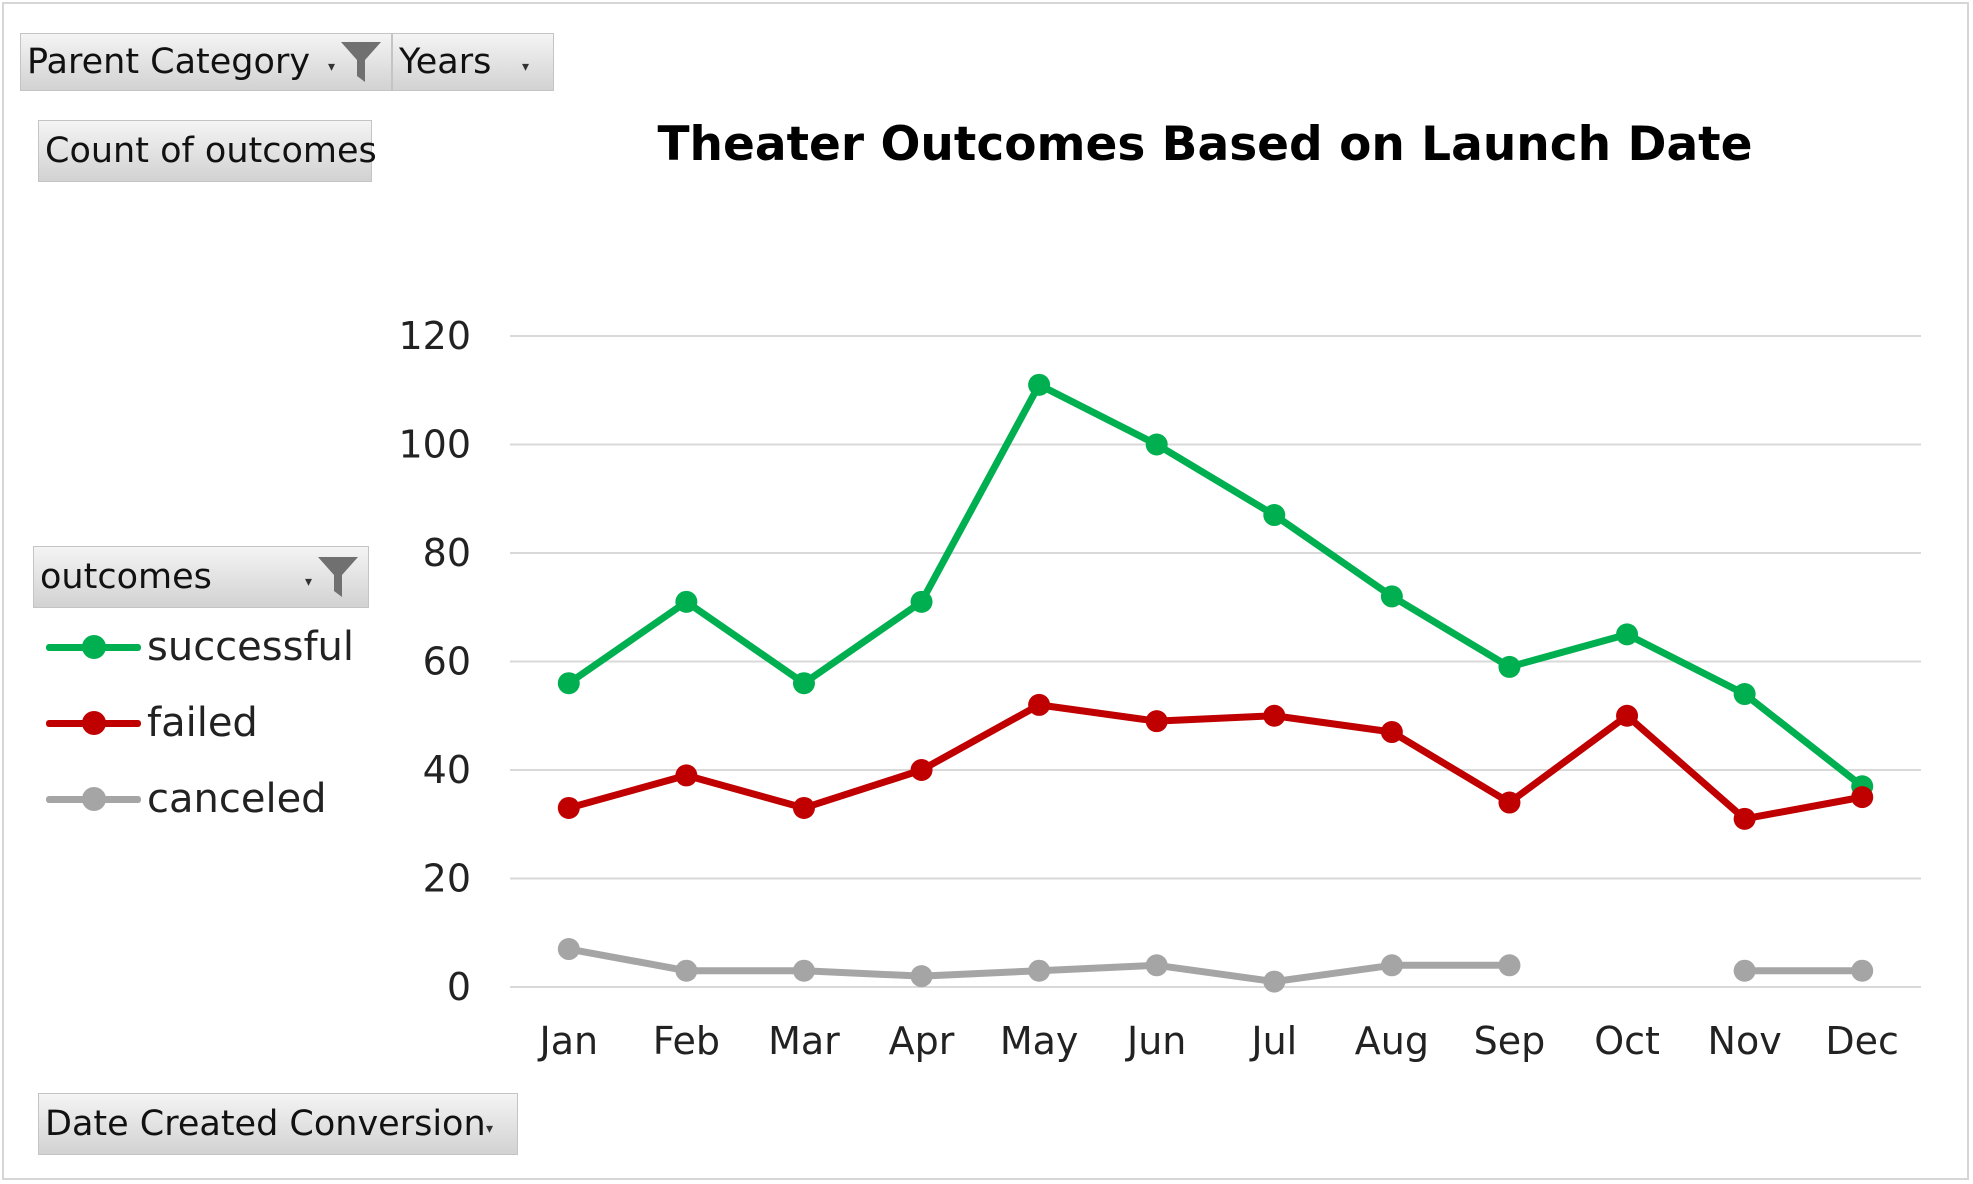 Image resolution: width=1973 pixels, height=1184 pixels. Describe the element at coordinates (686, 601) in the screenshot. I see `point-successful-feb` at that location.